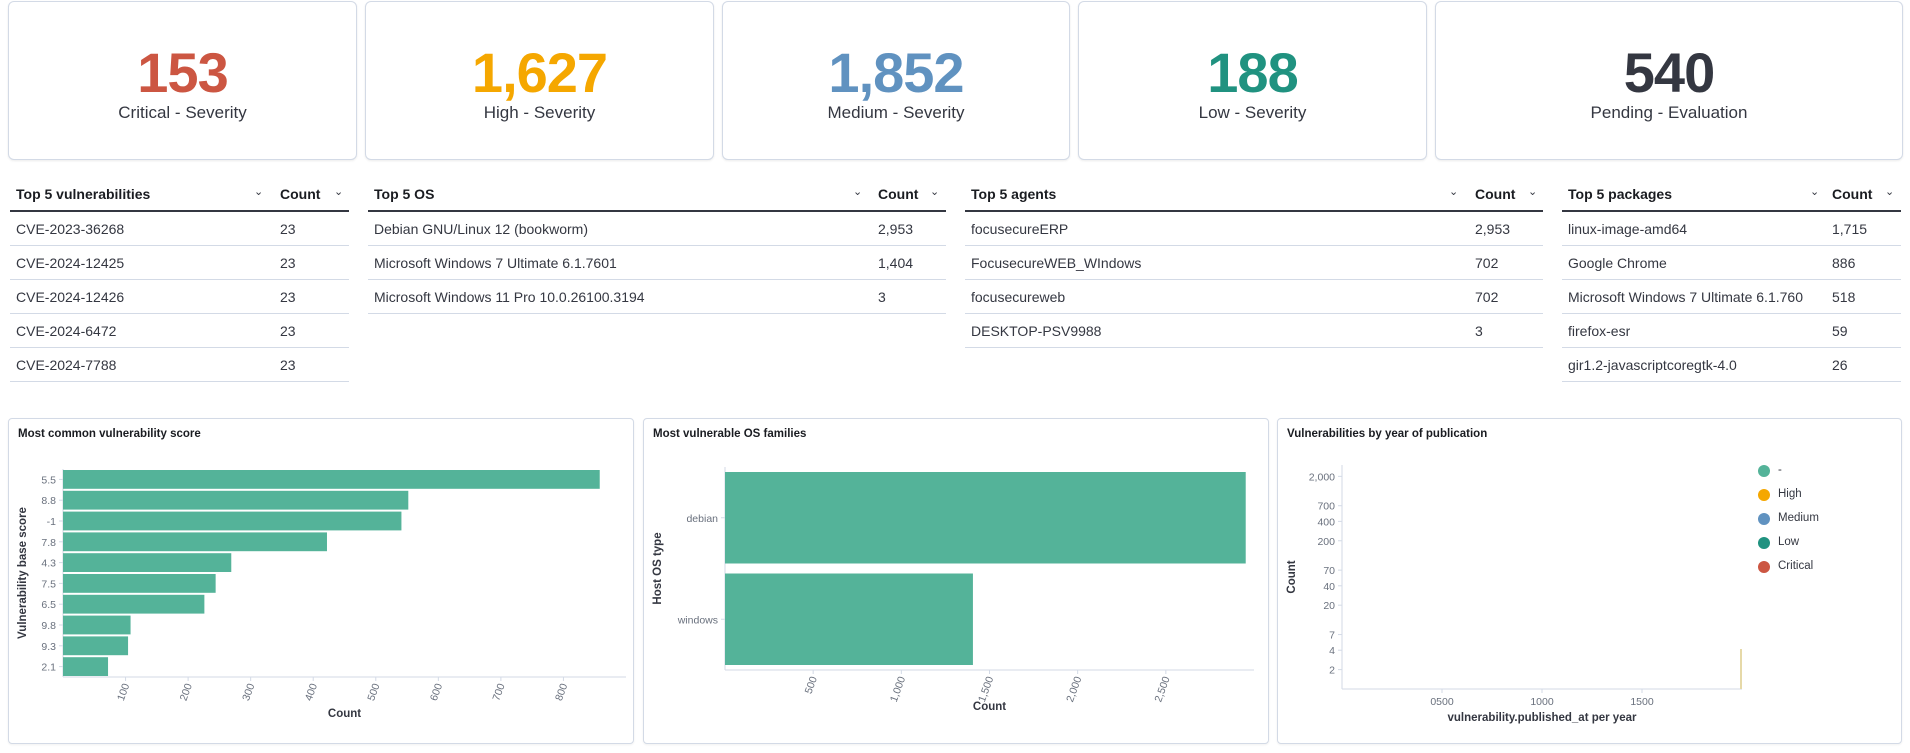 This screenshot has height=753, width=1910. Describe the element at coordinates (1252, 112) in the screenshot. I see `metric-label-low: Low - Severity` at that location.